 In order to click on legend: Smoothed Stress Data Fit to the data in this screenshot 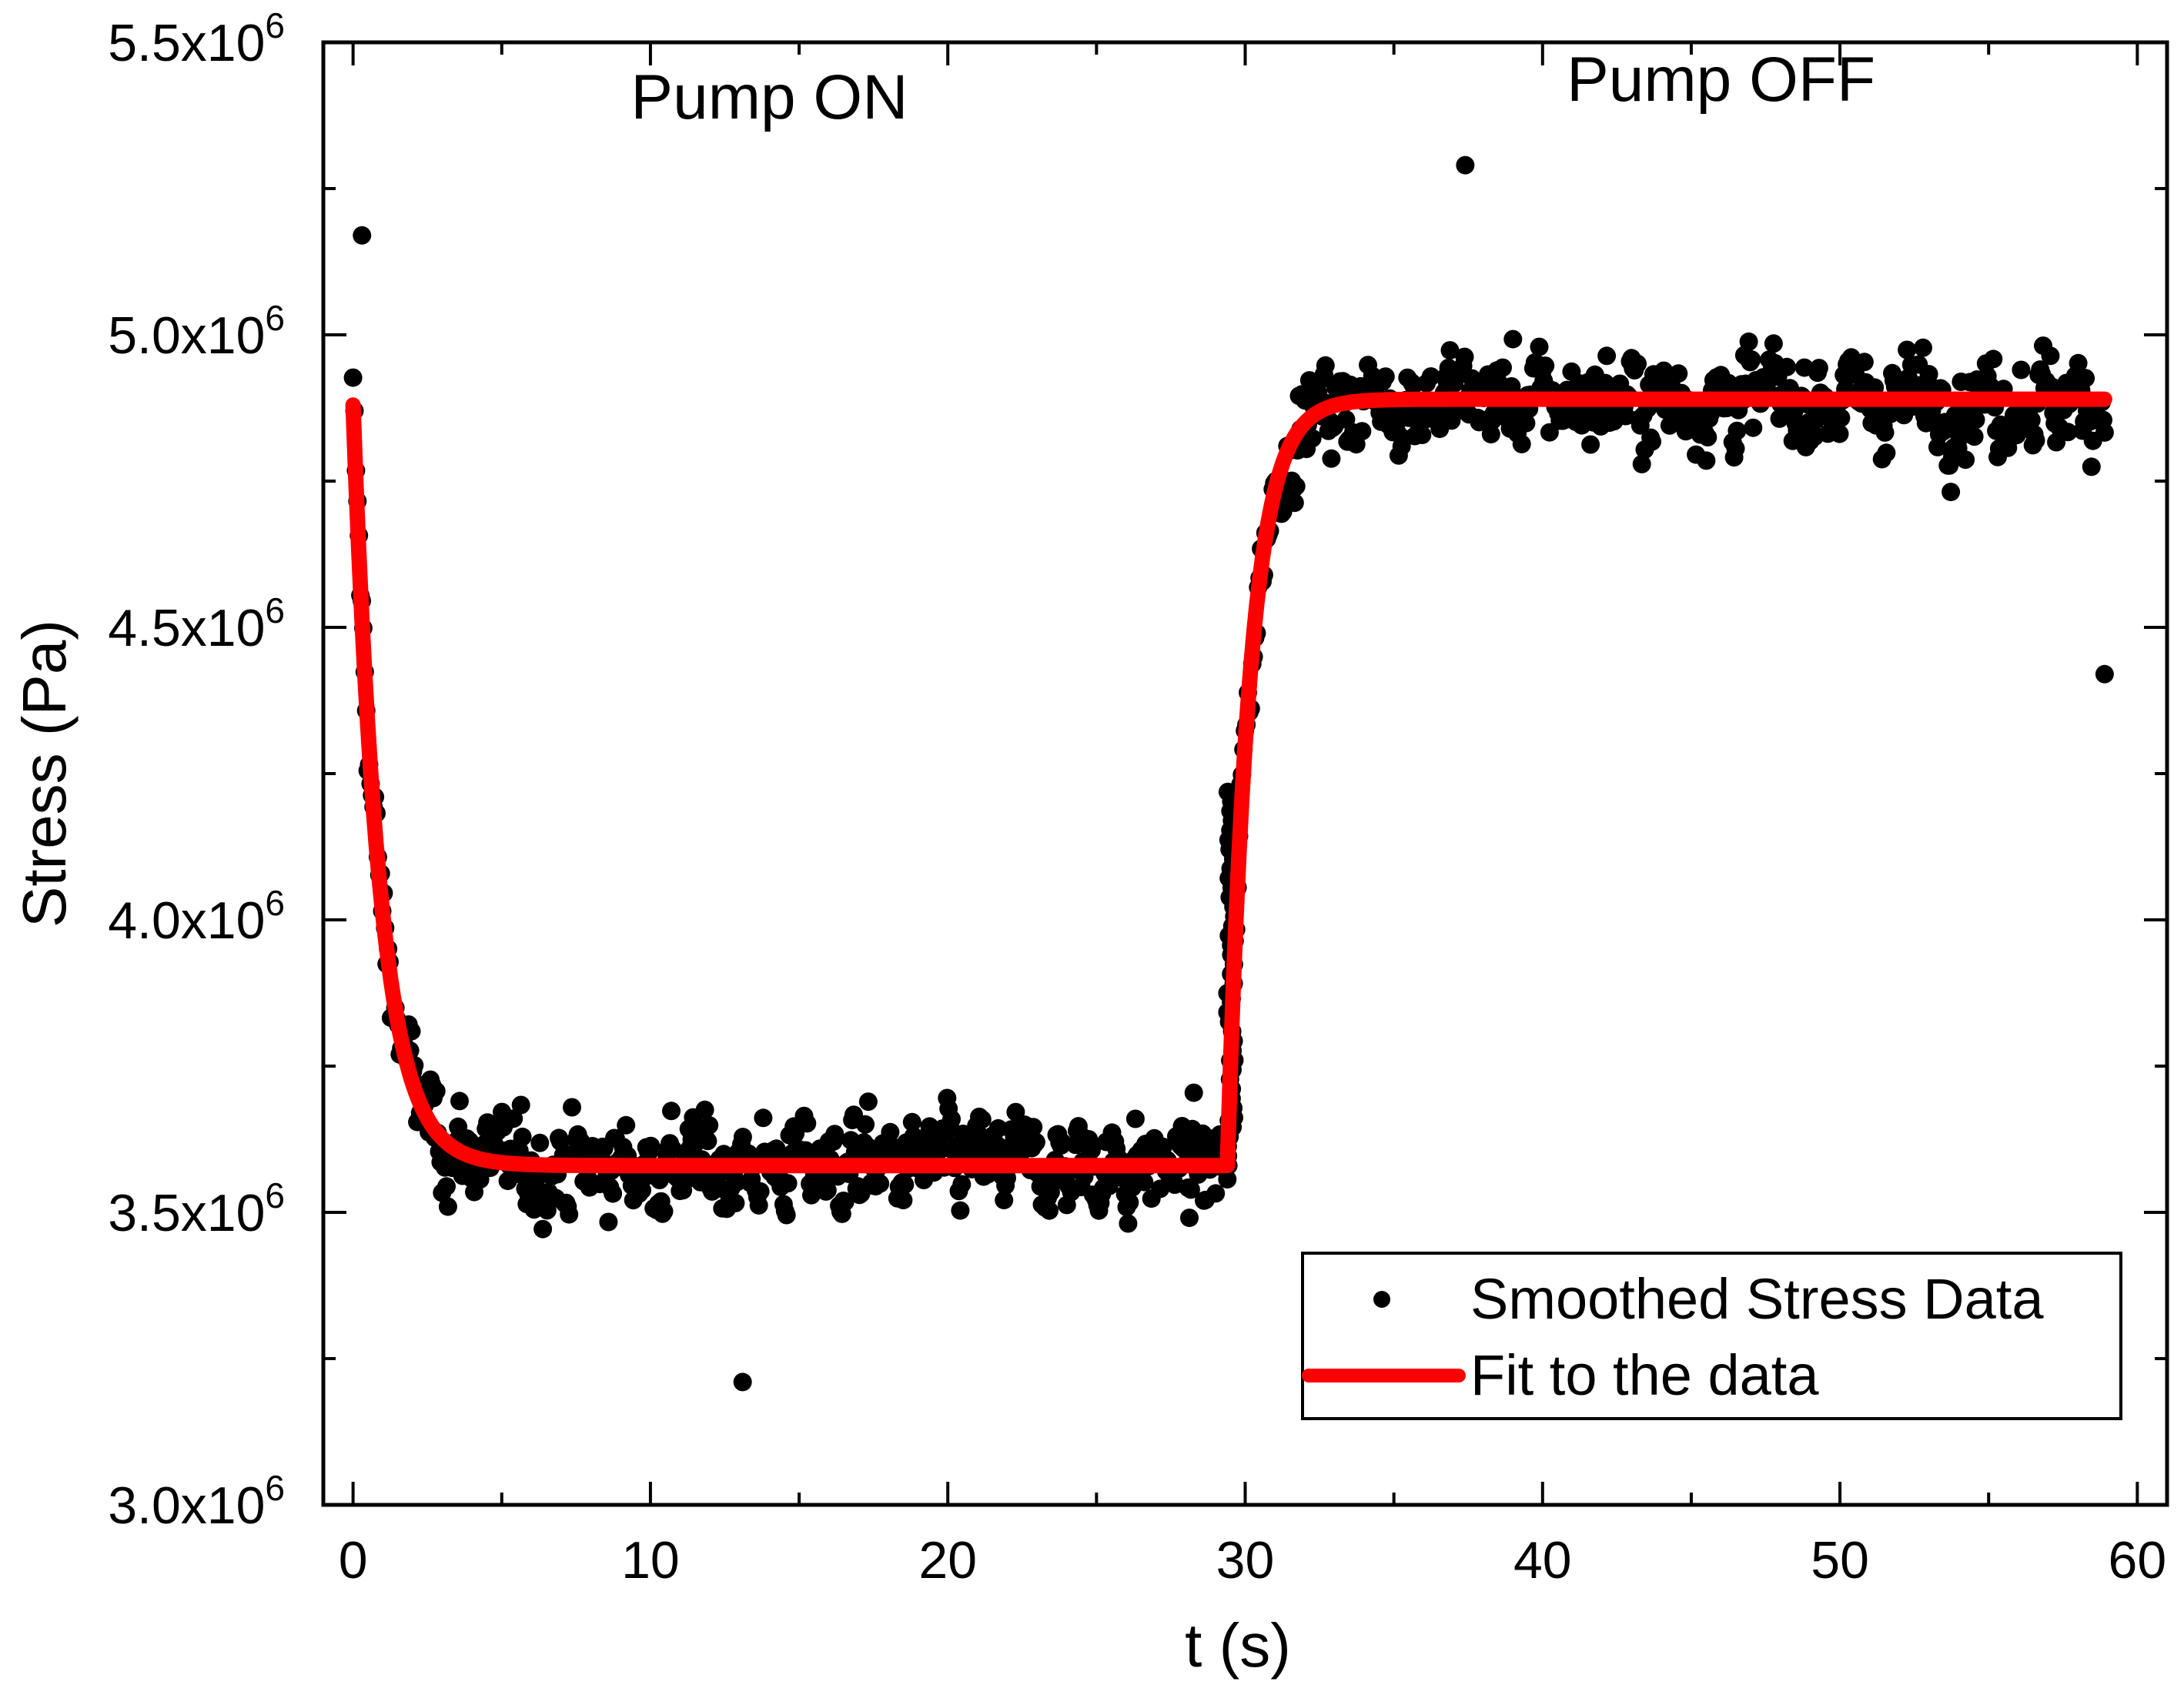, I will do `click(1711, 1336)`.